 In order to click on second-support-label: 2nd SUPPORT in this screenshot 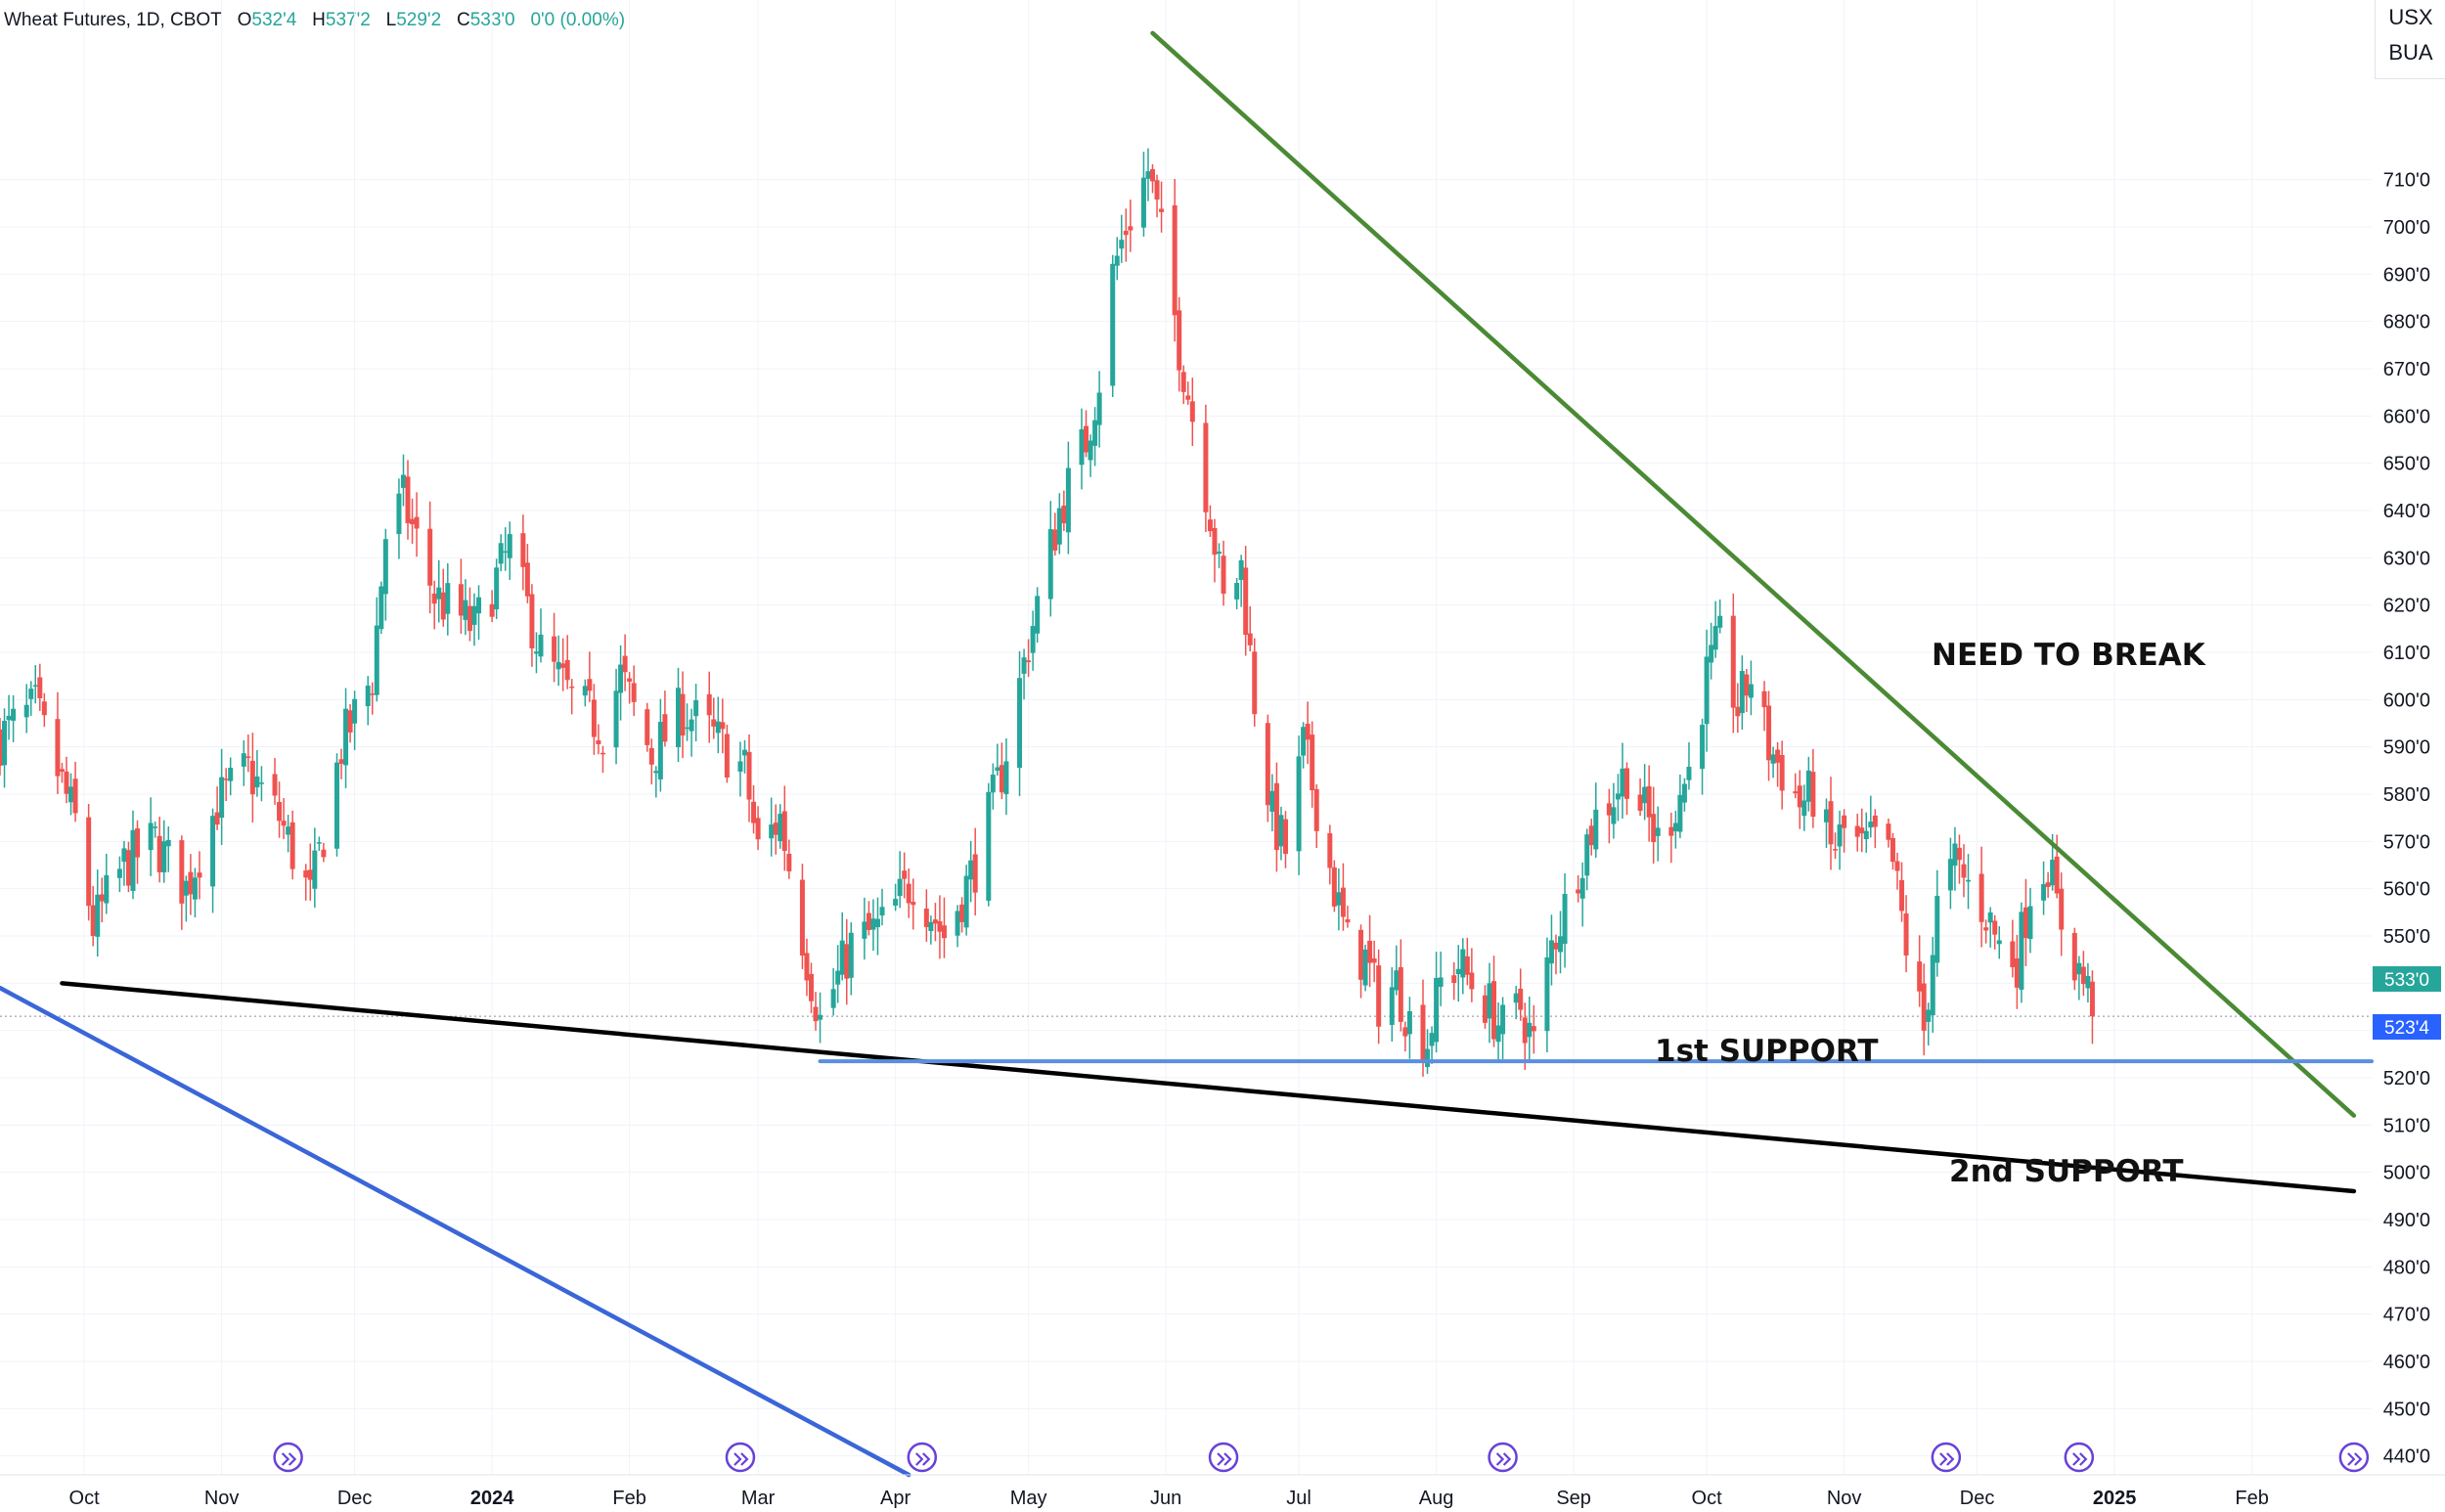, I will do `click(2066, 1171)`.